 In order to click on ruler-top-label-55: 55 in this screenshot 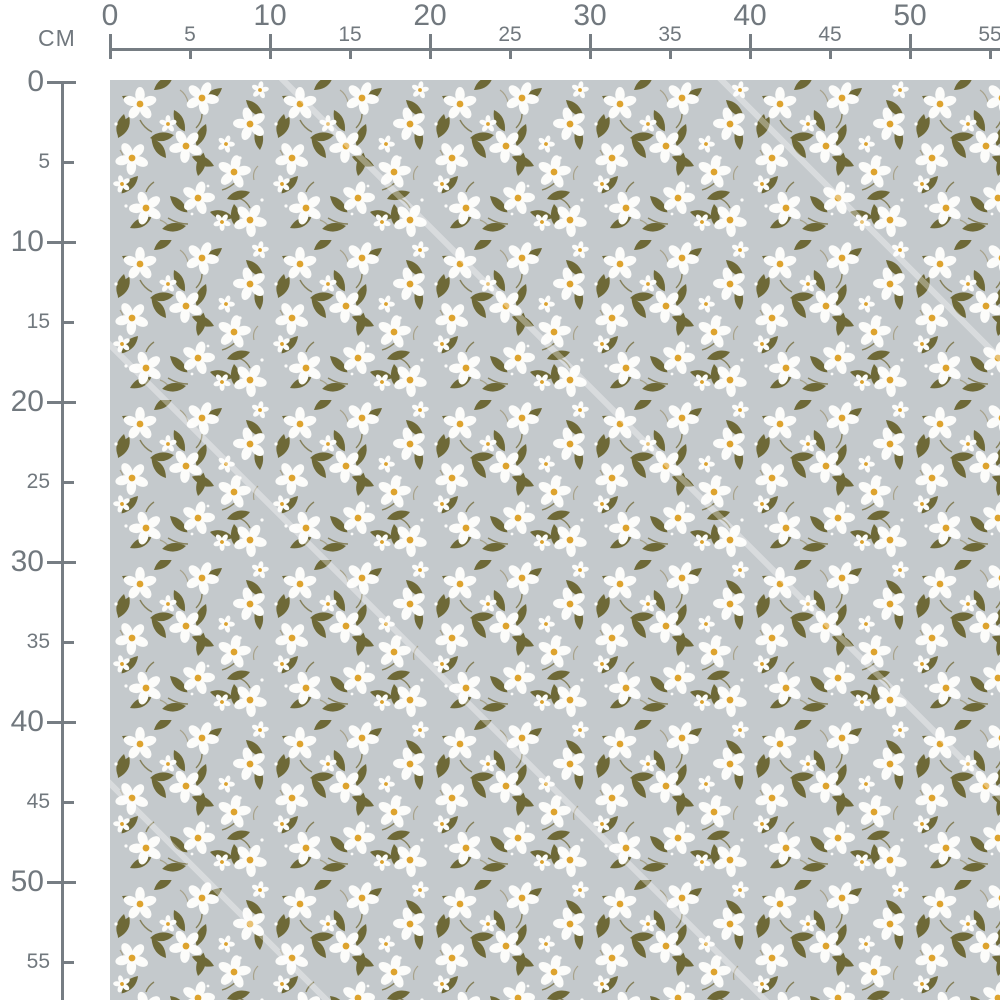, I will do `click(989, 34)`.